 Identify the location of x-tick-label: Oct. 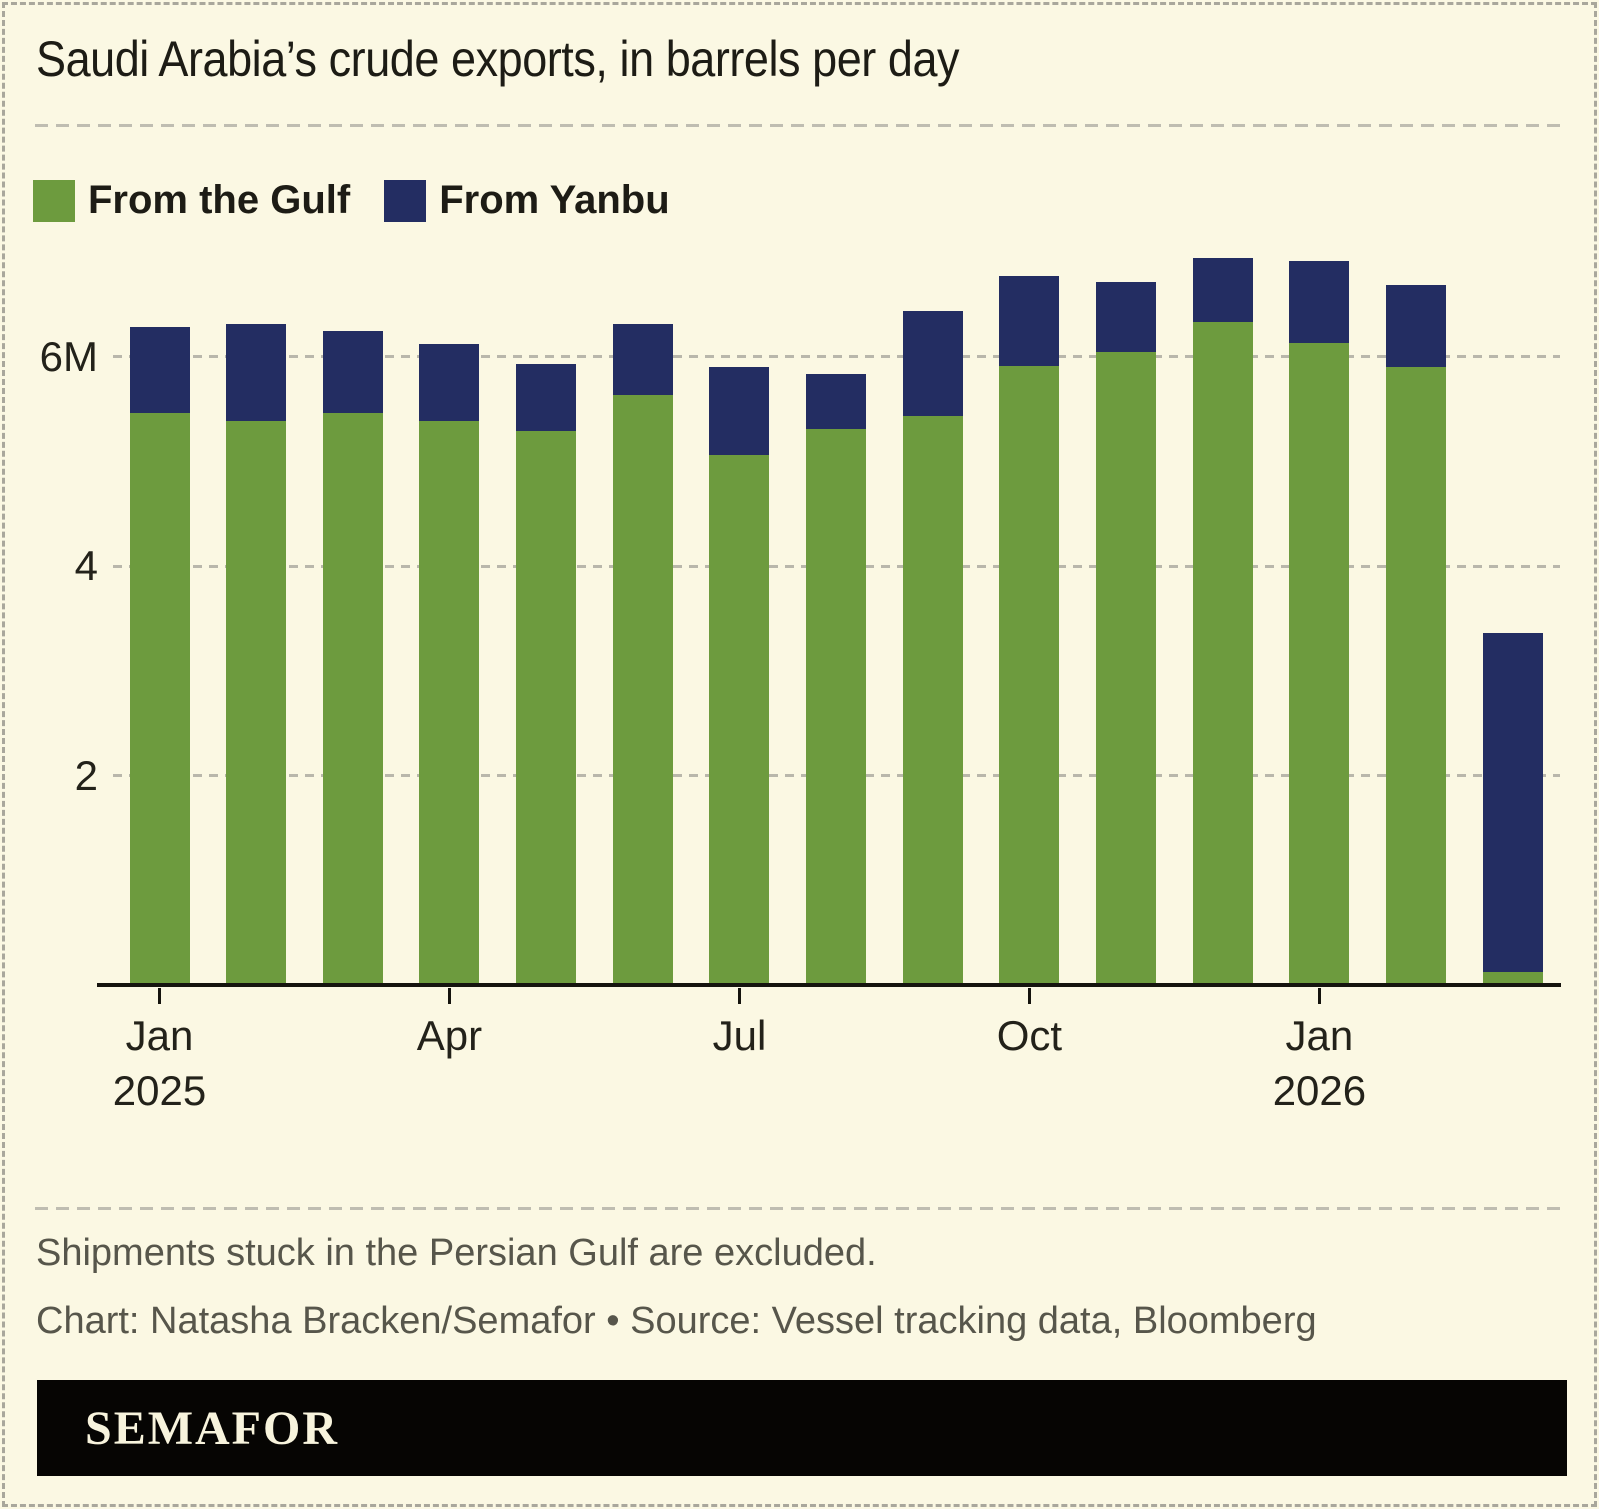
(1029, 1035).